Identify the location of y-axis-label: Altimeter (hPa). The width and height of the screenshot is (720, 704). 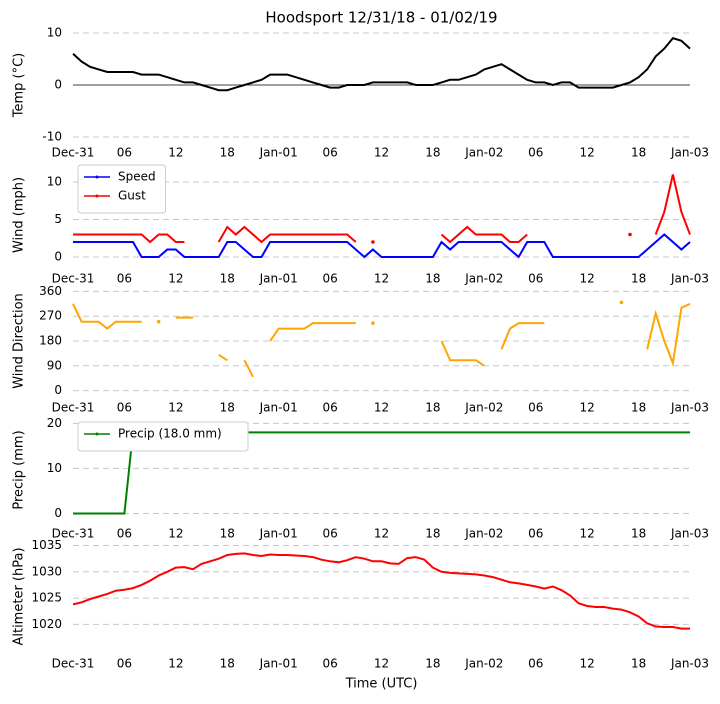
(19, 596).